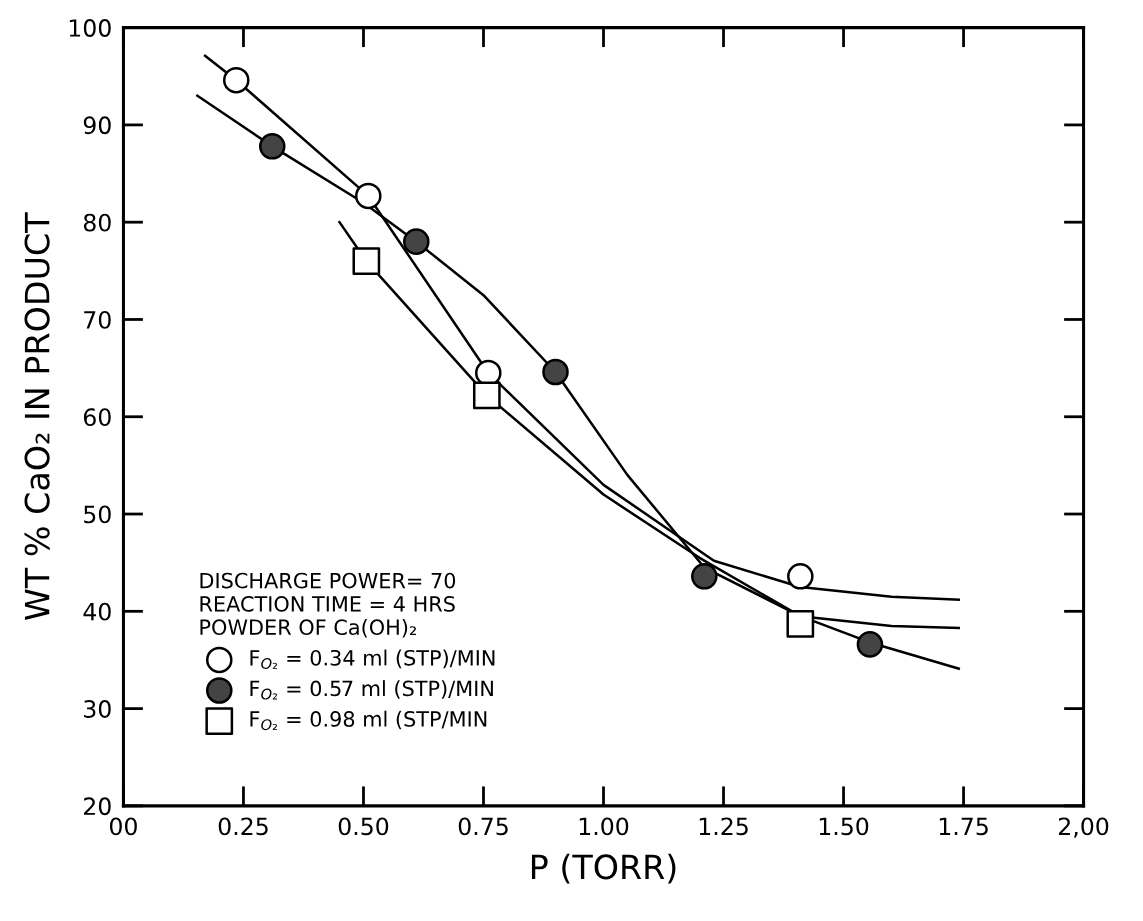  I want to click on x-tick-label: 1.00, so click(604, 826).